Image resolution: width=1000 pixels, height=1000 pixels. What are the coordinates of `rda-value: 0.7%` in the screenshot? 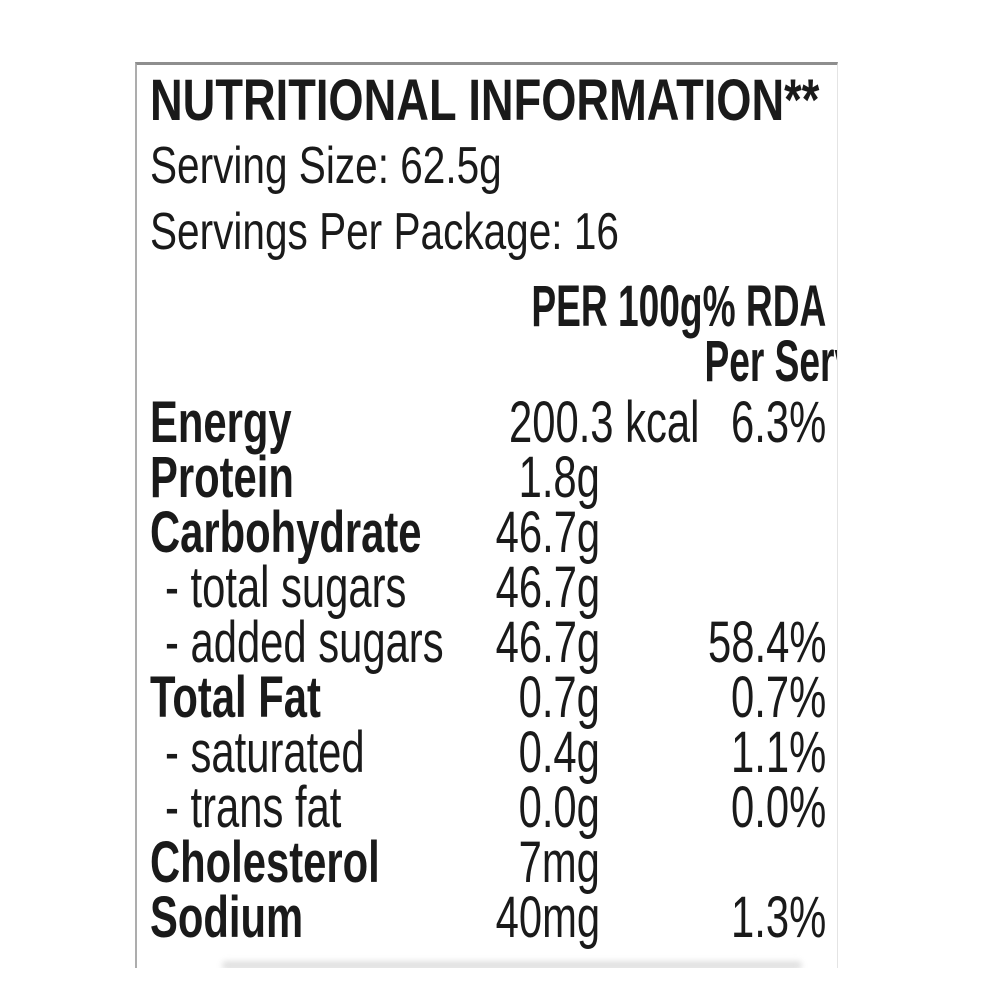 It's located at (778, 697).